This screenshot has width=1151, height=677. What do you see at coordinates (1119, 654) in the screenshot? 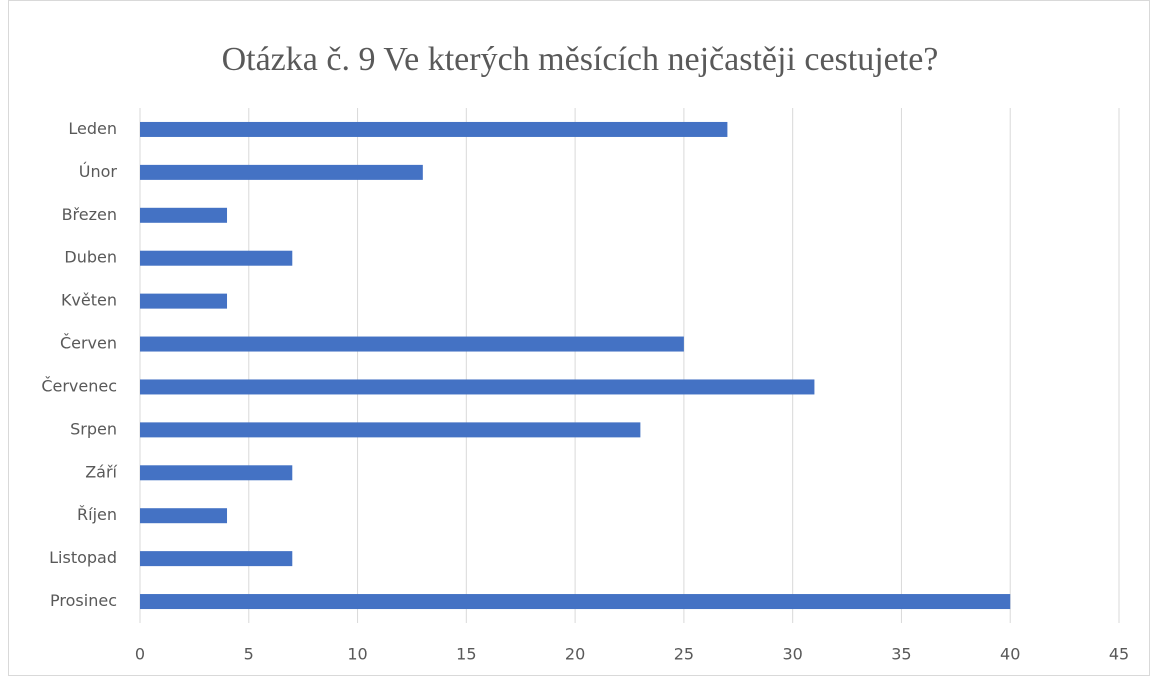
I see `x-tick-label: 45` at bounding box center [1119, 654].